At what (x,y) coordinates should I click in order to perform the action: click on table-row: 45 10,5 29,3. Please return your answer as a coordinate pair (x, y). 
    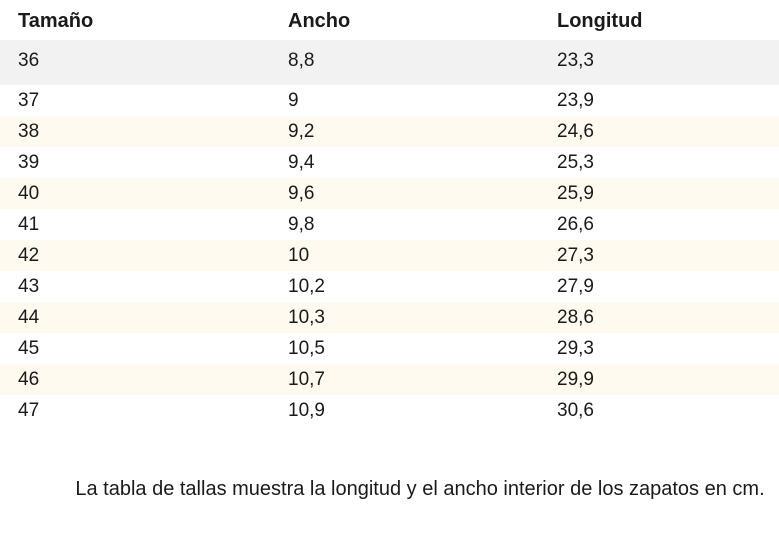
    Looking at the image, I should click on (389, 348).